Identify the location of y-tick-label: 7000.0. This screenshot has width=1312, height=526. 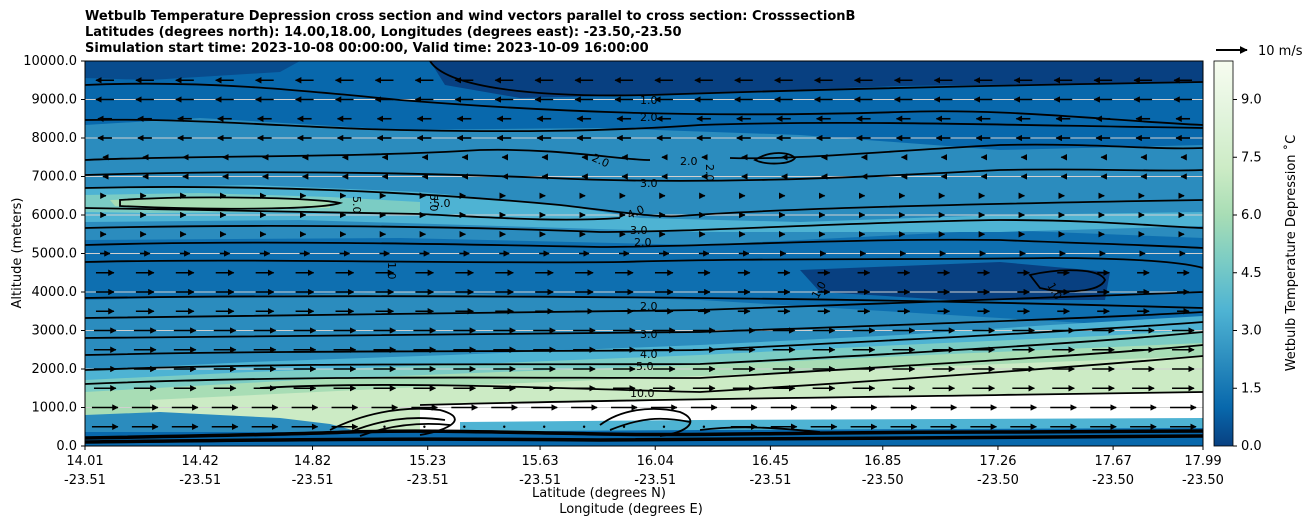
(55, 177).